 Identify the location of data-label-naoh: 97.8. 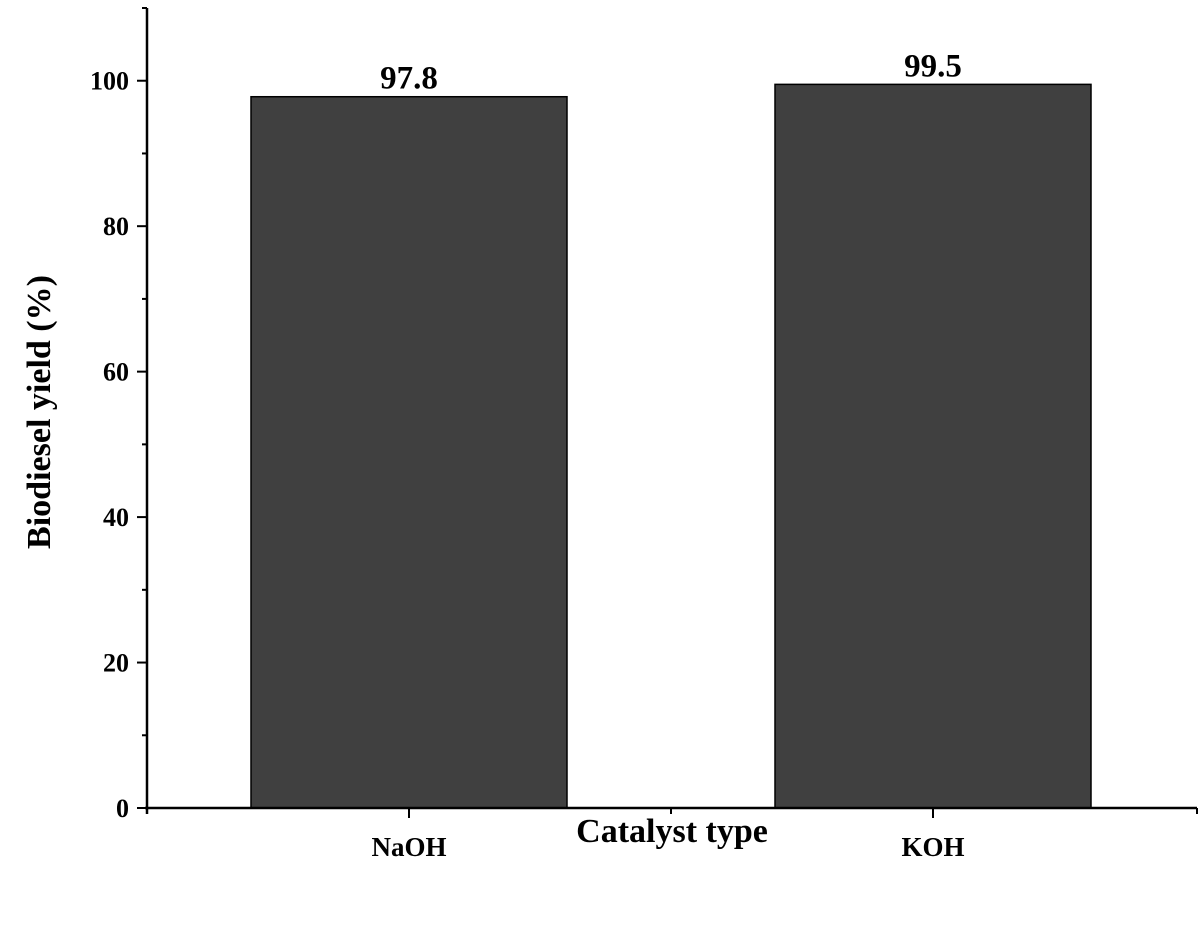
(409, 79).